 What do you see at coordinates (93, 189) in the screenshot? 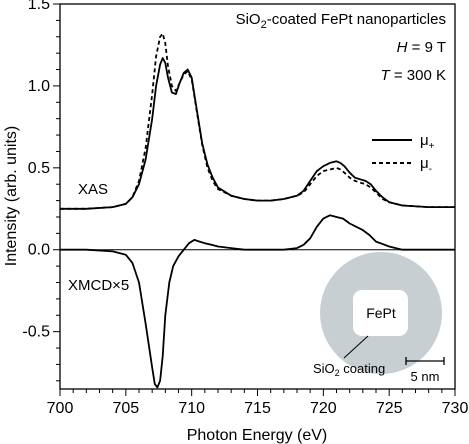
I see `xas-label: XAS` at bounding box center [93, 189].